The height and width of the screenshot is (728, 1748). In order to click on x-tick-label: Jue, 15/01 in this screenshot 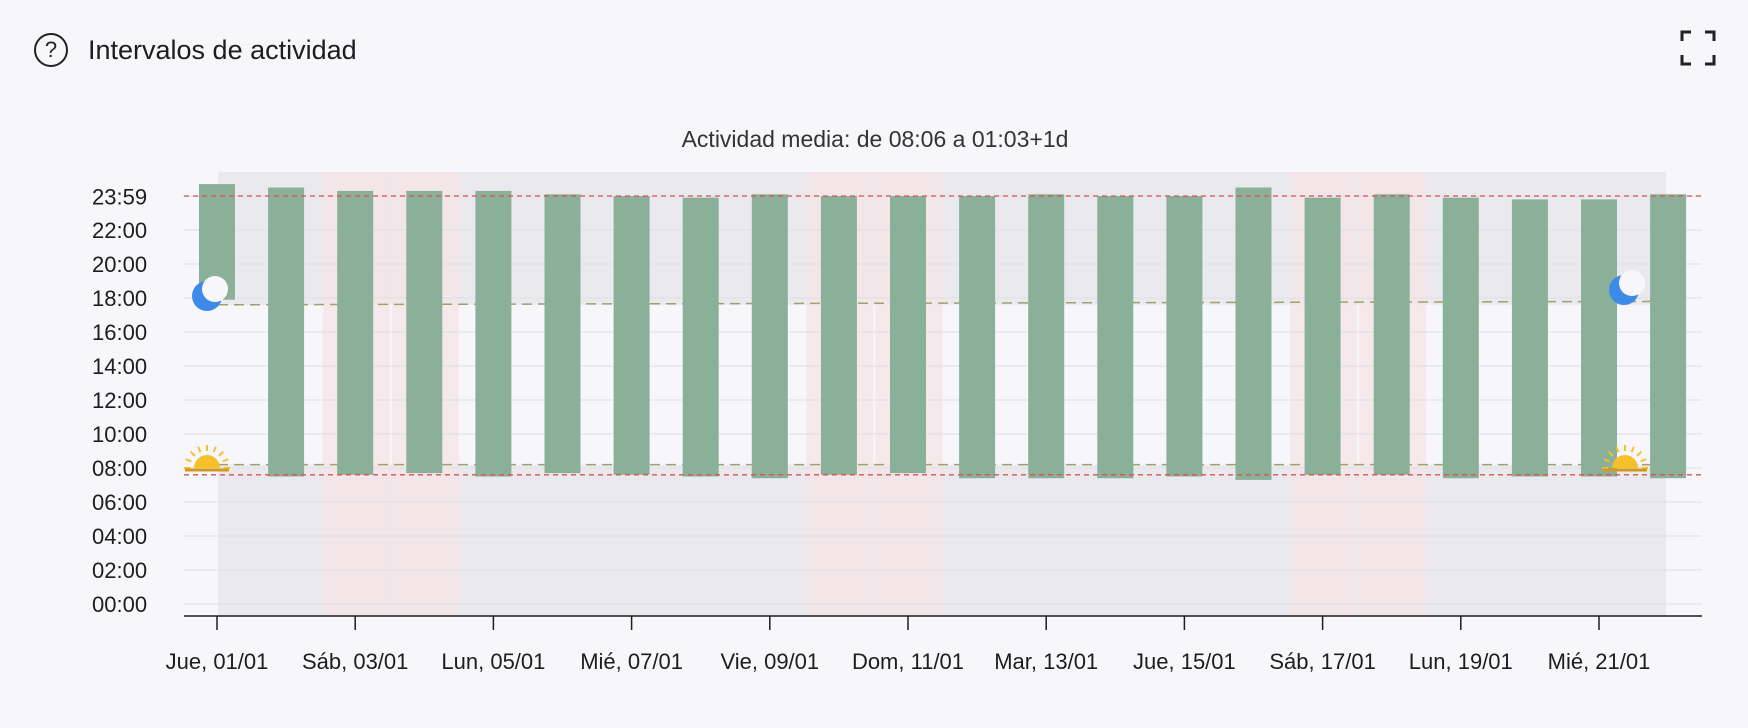, I will do `click(1184, 661)`.